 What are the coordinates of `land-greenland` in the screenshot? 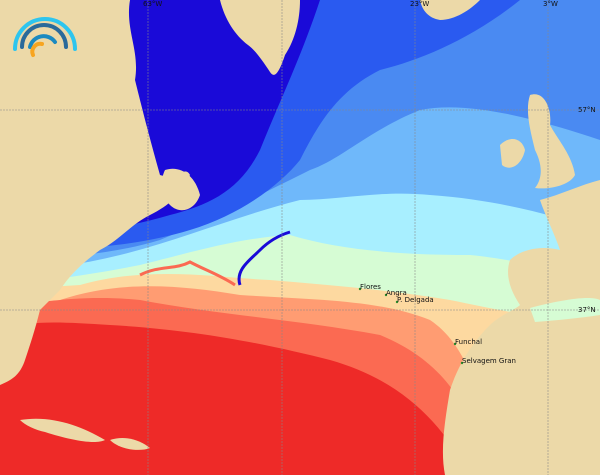 It's located at (260, 37).